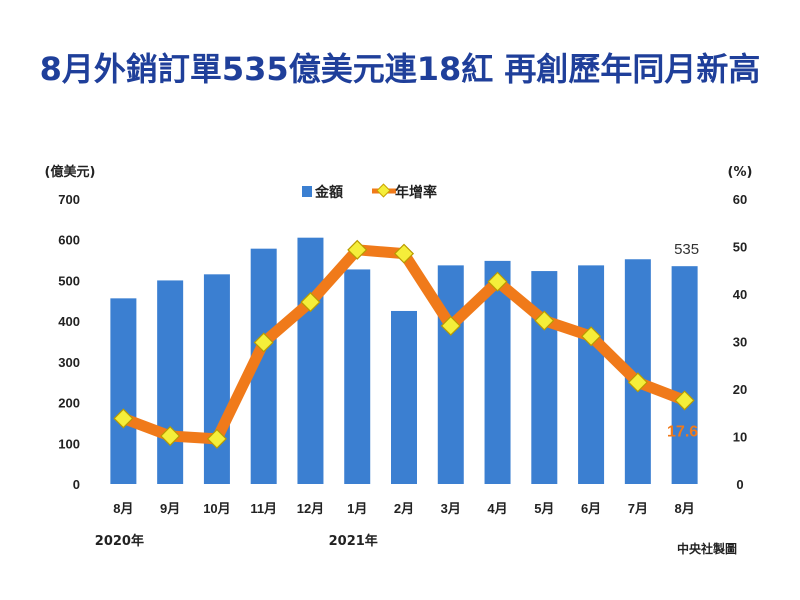  I want to click on left-tick-label: 100, so click(69, 443).